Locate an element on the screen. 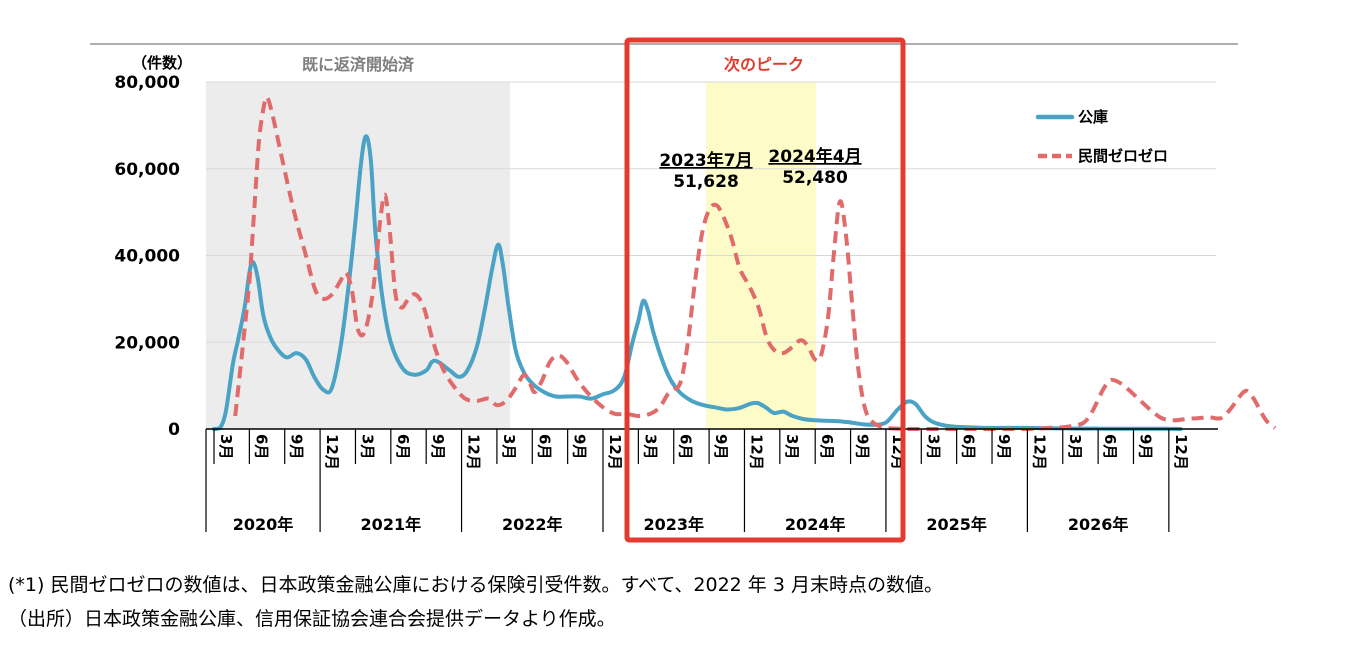 The height and width of the screenshot is (646, 1356). y-tick-label: 40,000 is located at coordinates (147, 257).